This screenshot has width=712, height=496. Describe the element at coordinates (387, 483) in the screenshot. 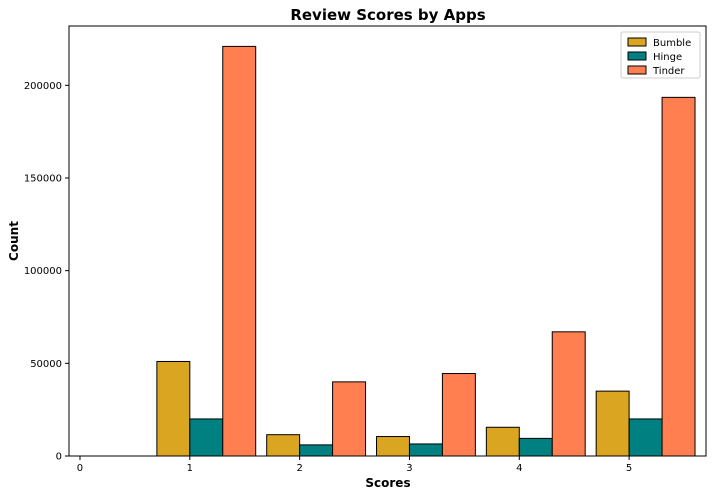

I see `x-axis-label: Scores` at that location.